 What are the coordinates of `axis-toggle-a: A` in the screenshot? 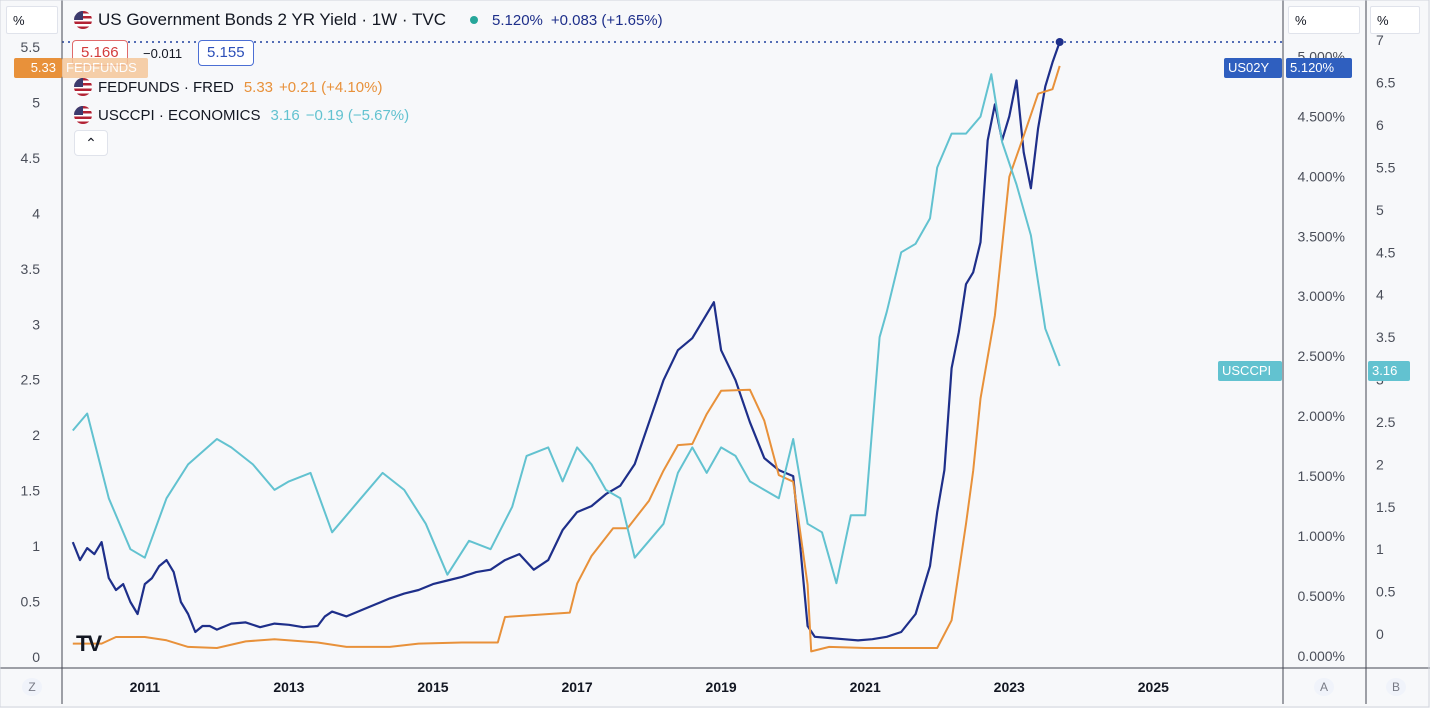 It's located at (1324, 687).